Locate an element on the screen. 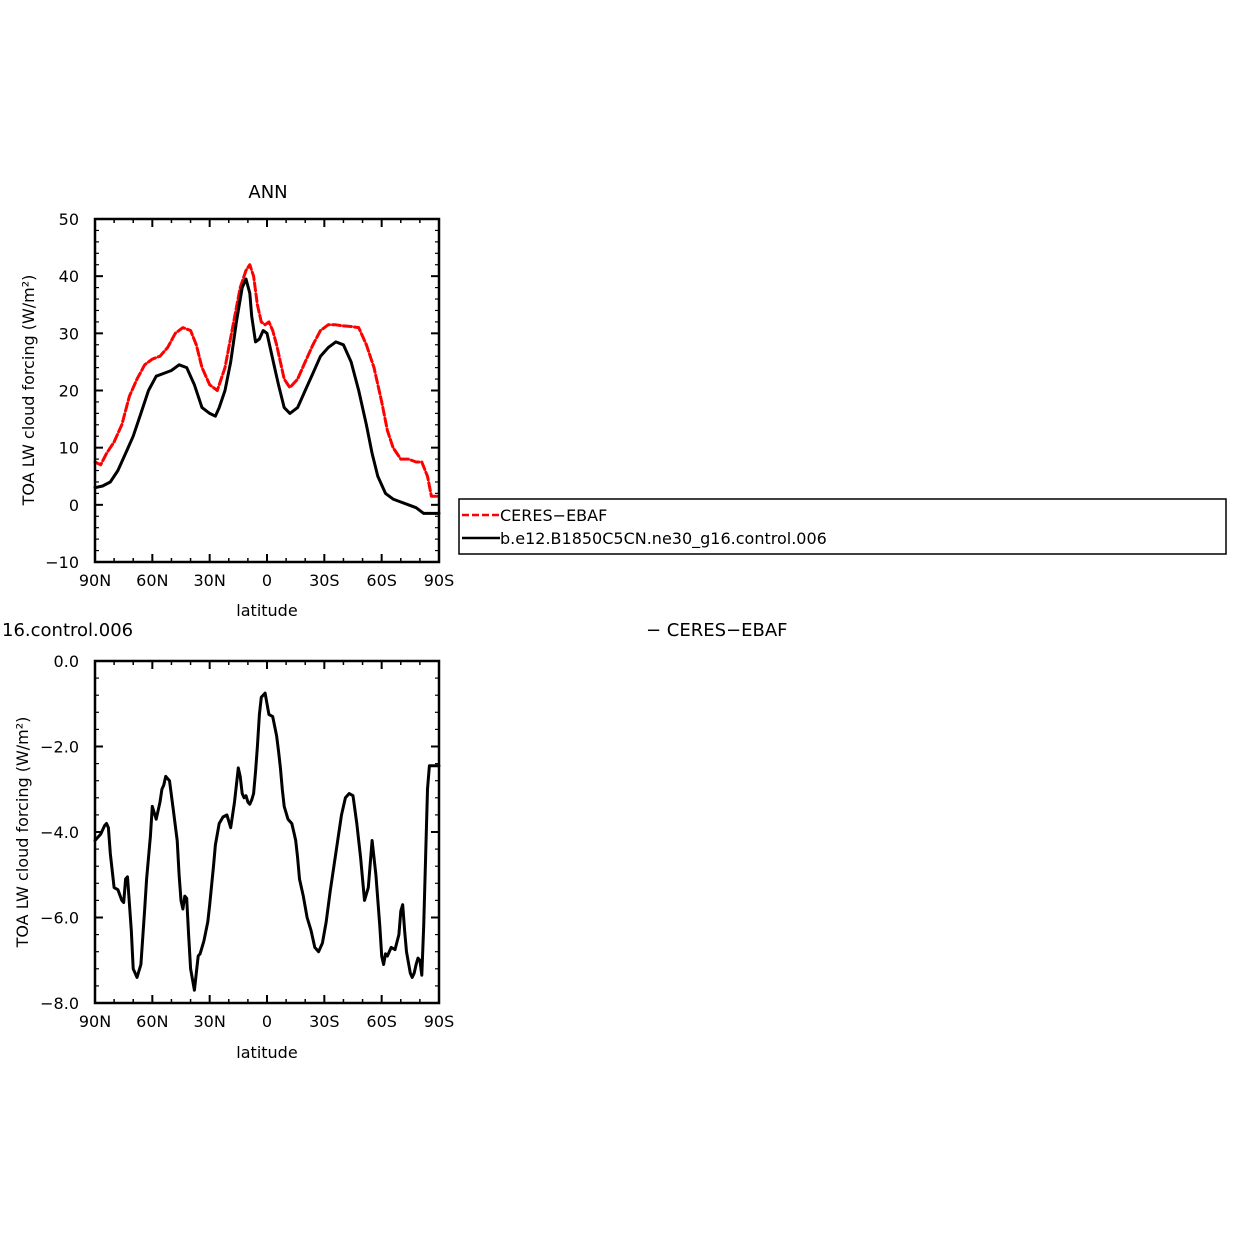 The height and width of the screenshot is (1241, 1245). y-tick-label: 0.0 is located at coordinates (66, 661).